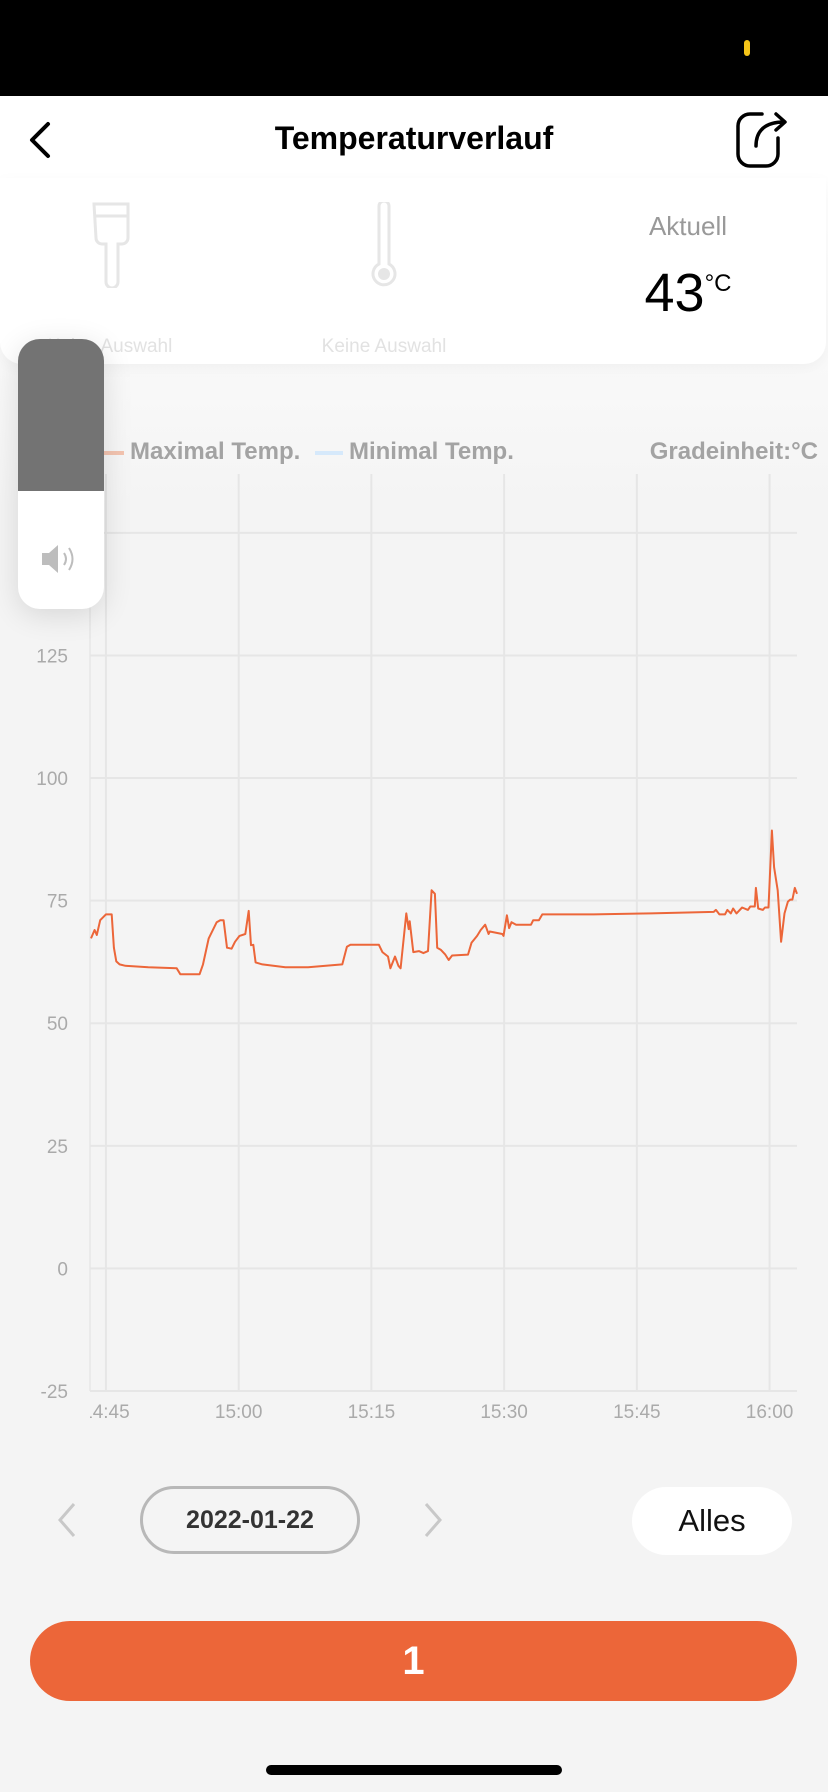 Image resolution: width=828 pixels, height=1792 pixels. I want to click on volume-hud, so click(61, 474).